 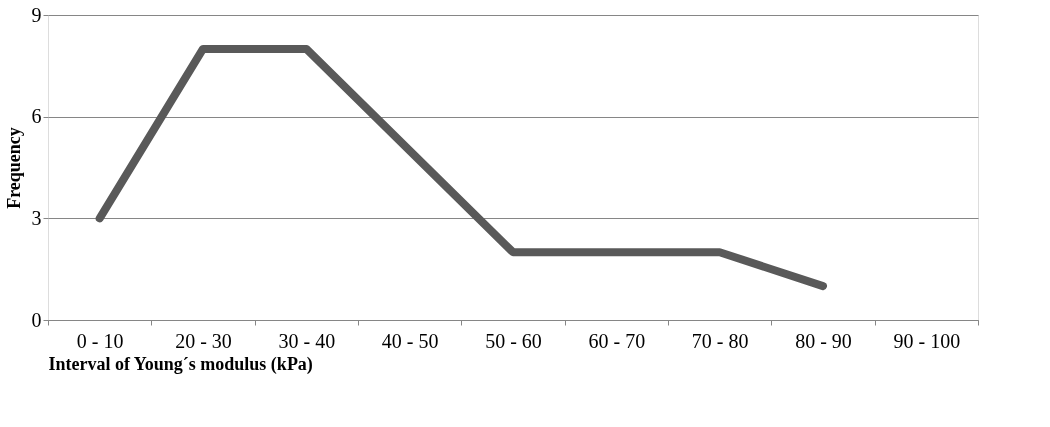 I want to click on x-tick-label: 20 - 30, so click(x=203, y=340).